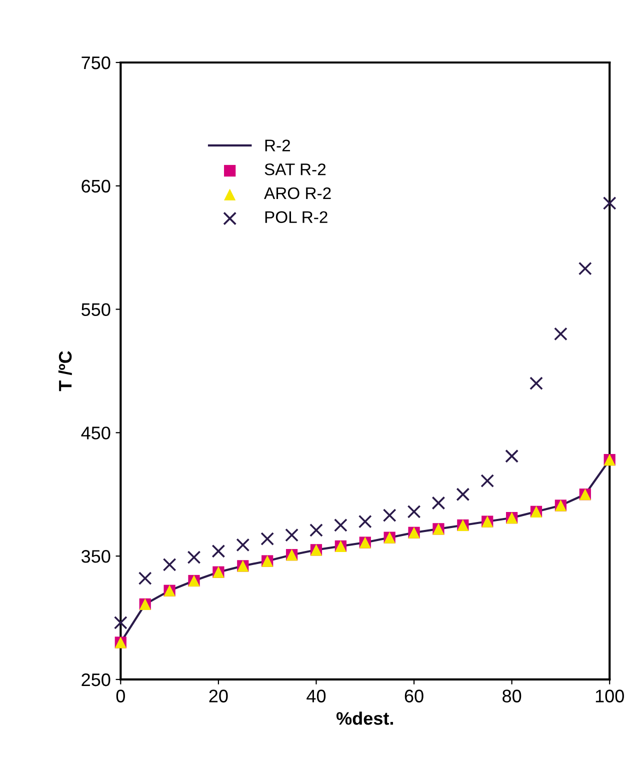 This screenshot has width=635, height=781. What do you see at coordinates (95, 433) in the screenshot?
I see `y-tick-label: 450` at bounding box center [95, 433].